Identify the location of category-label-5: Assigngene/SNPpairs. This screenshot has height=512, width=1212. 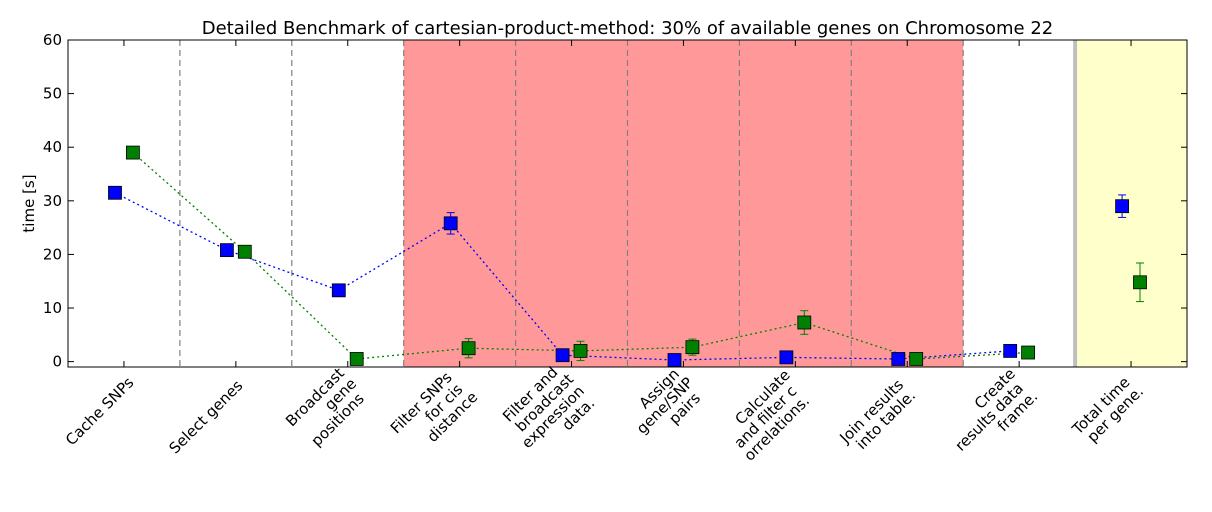
(665, 405).